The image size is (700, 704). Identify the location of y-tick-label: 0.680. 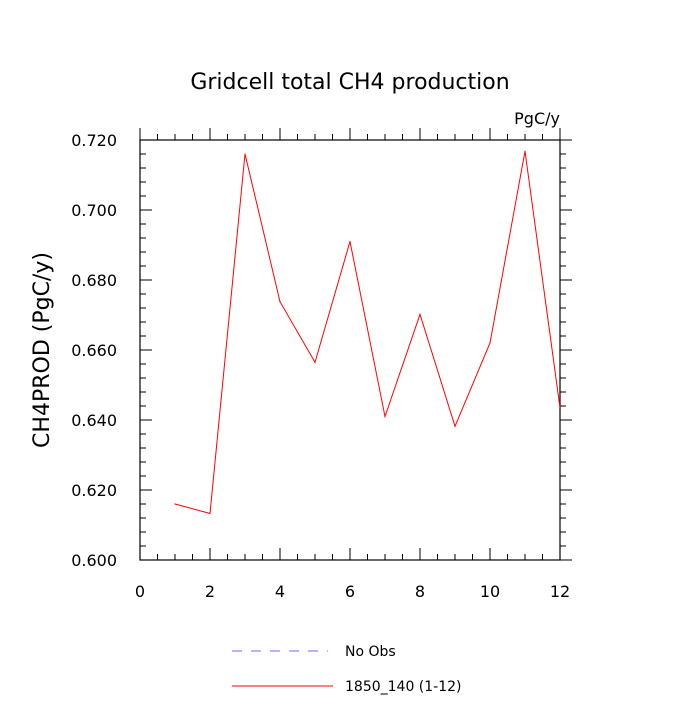
(94, 280).